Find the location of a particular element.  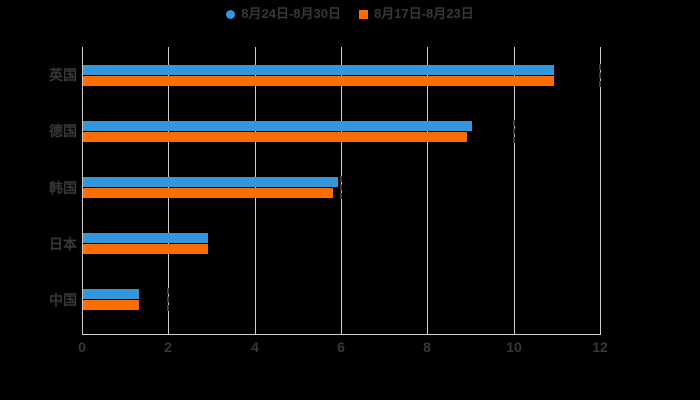

legend-item-label: 8月17日-8月23日 is located at coordinates (424, 13).